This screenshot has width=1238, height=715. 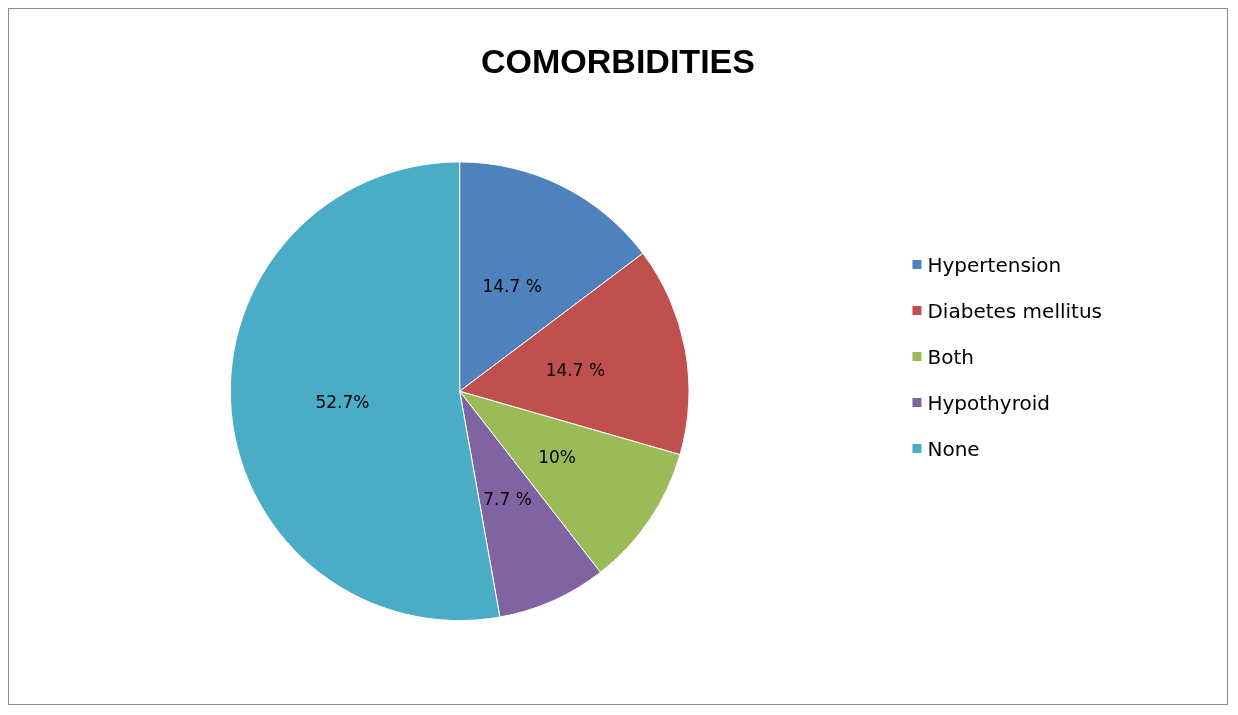 I want to click on data-label: 52.7%, so click(x=342, y=401).